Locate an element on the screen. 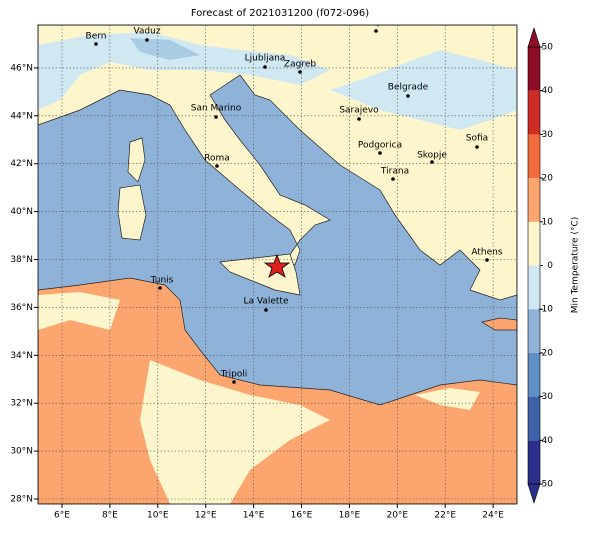 This screenshot has width=592, height=533. corsica is located at coordinates (136, 160).